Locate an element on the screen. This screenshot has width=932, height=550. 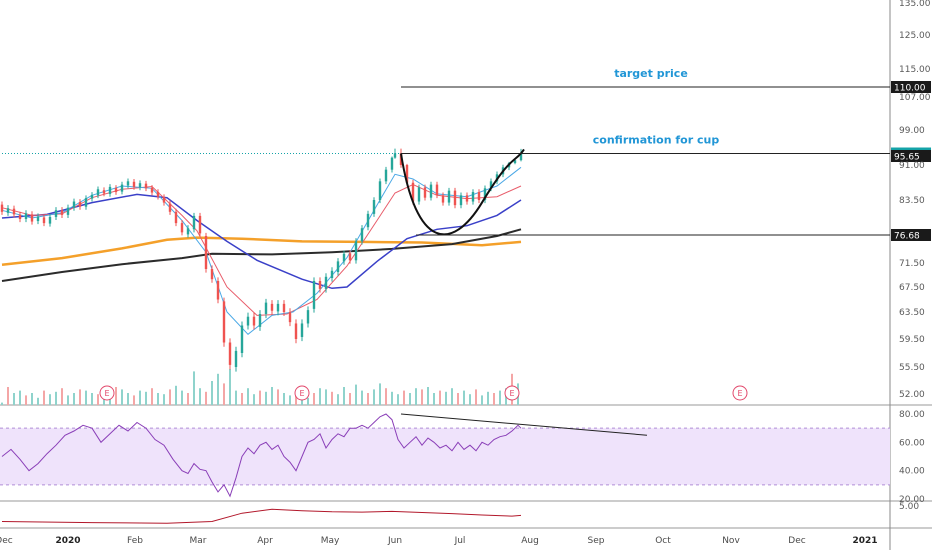
price-tag-label: 95.65 is located at coordinates (907, 158).